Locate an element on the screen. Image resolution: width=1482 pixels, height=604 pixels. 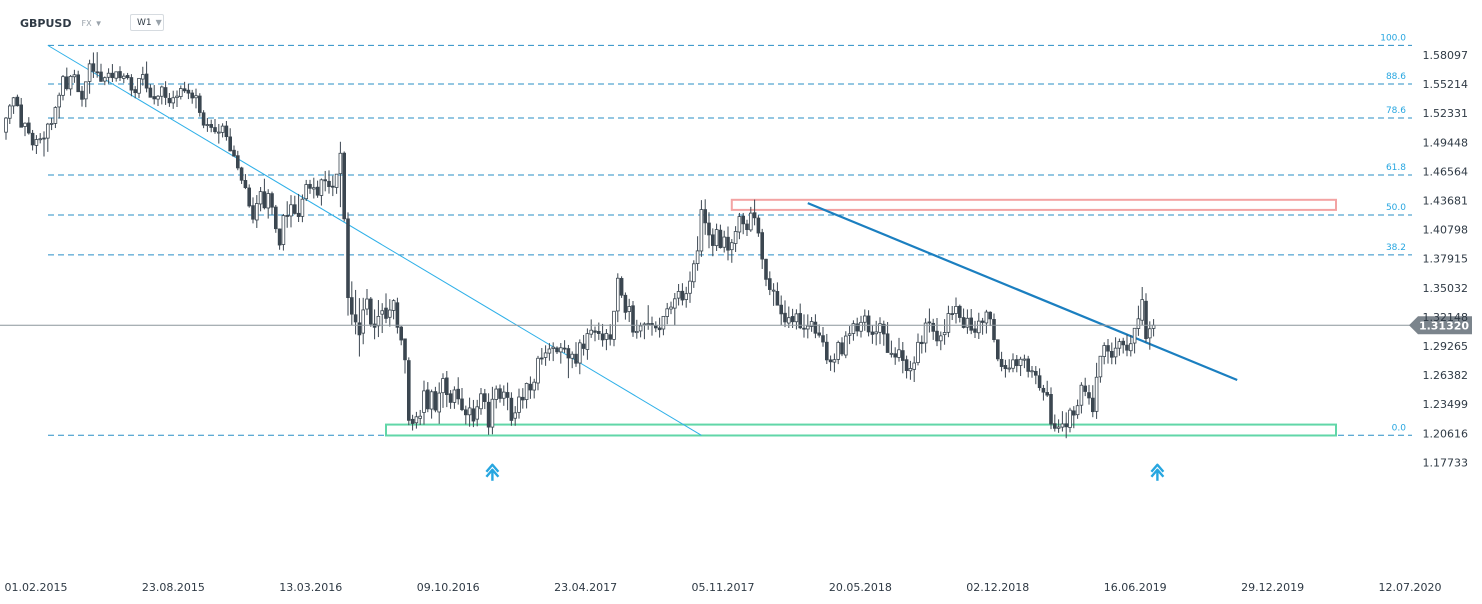
symbol-label: GBPUSD is located at coordinates (46, 23).